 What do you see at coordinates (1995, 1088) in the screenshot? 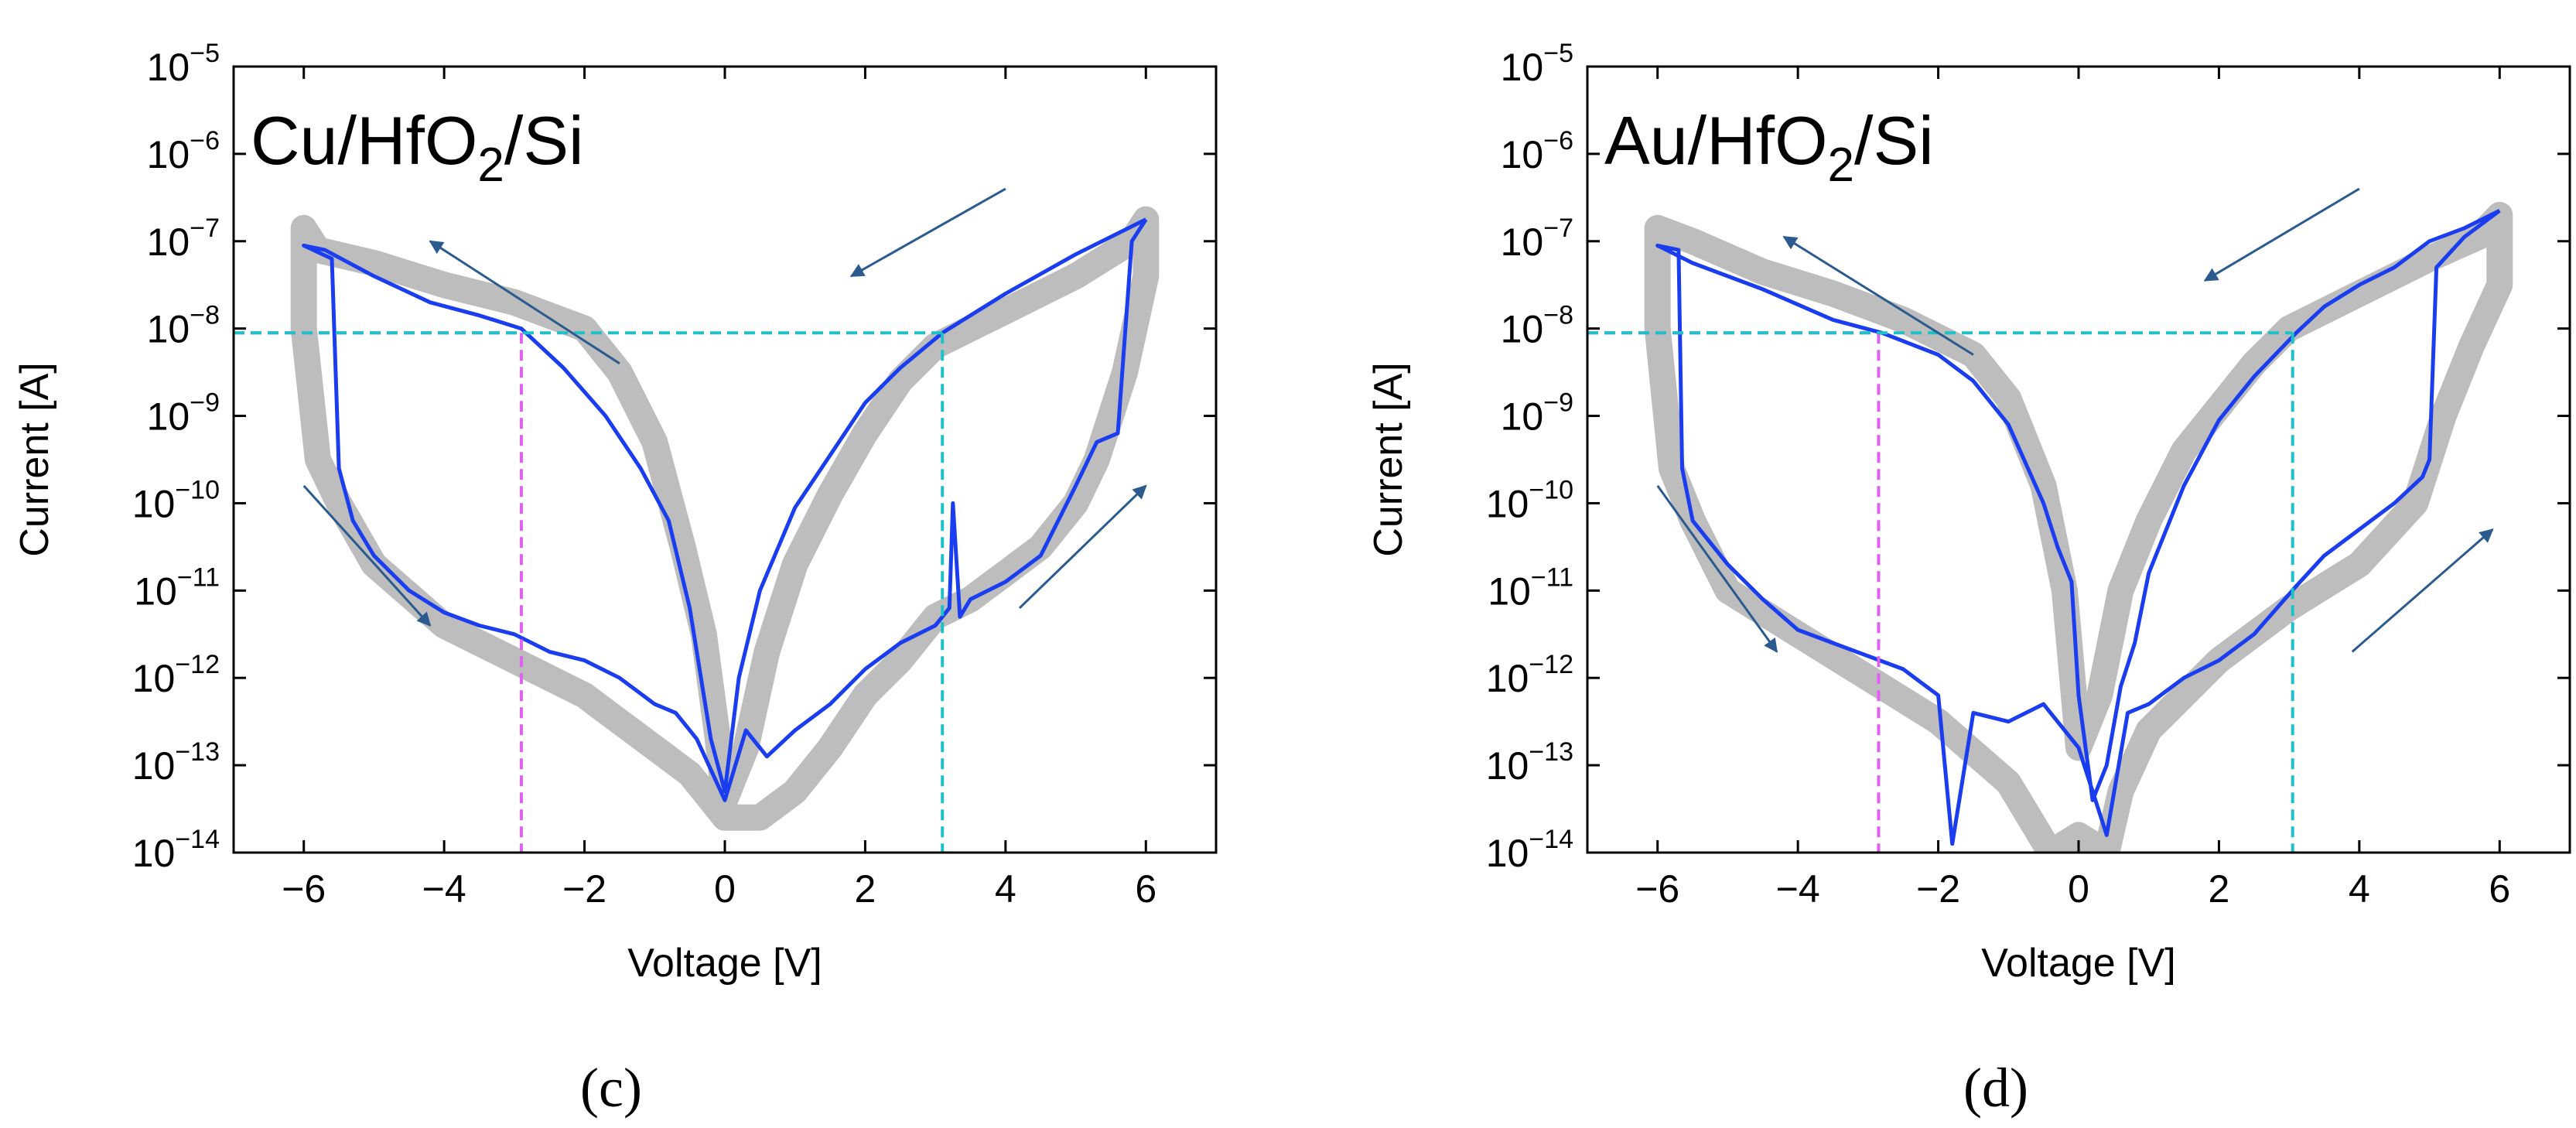
I see `panel-label-d: (d)` at bounding box center [1995, 1088].